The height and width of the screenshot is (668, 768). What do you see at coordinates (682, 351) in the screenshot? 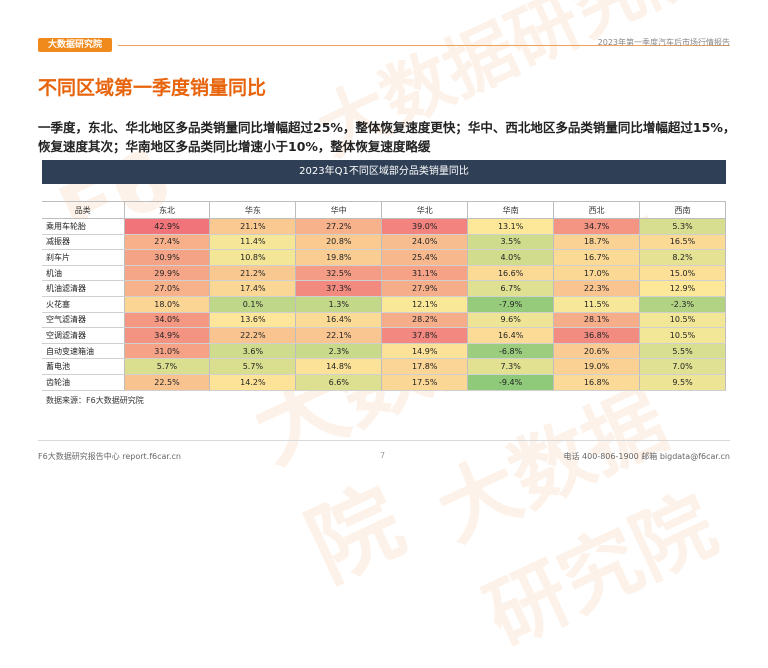
I see `value-cell: 5.5%` at bounding box center [682, 351].